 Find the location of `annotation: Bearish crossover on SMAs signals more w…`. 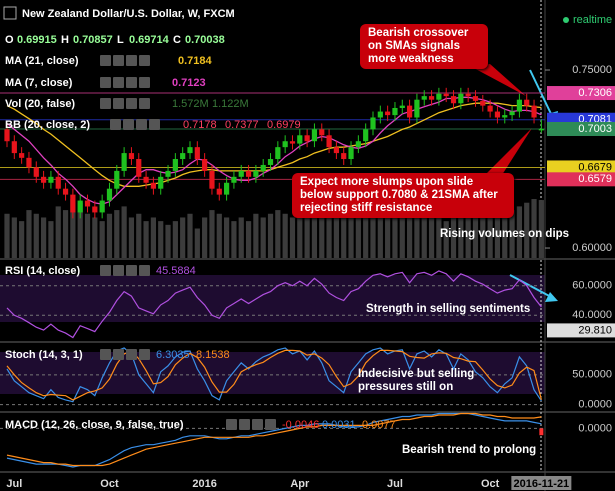

annotation: Bearish crossover on SMAs signals more w… is located at coordinates (424, 46).